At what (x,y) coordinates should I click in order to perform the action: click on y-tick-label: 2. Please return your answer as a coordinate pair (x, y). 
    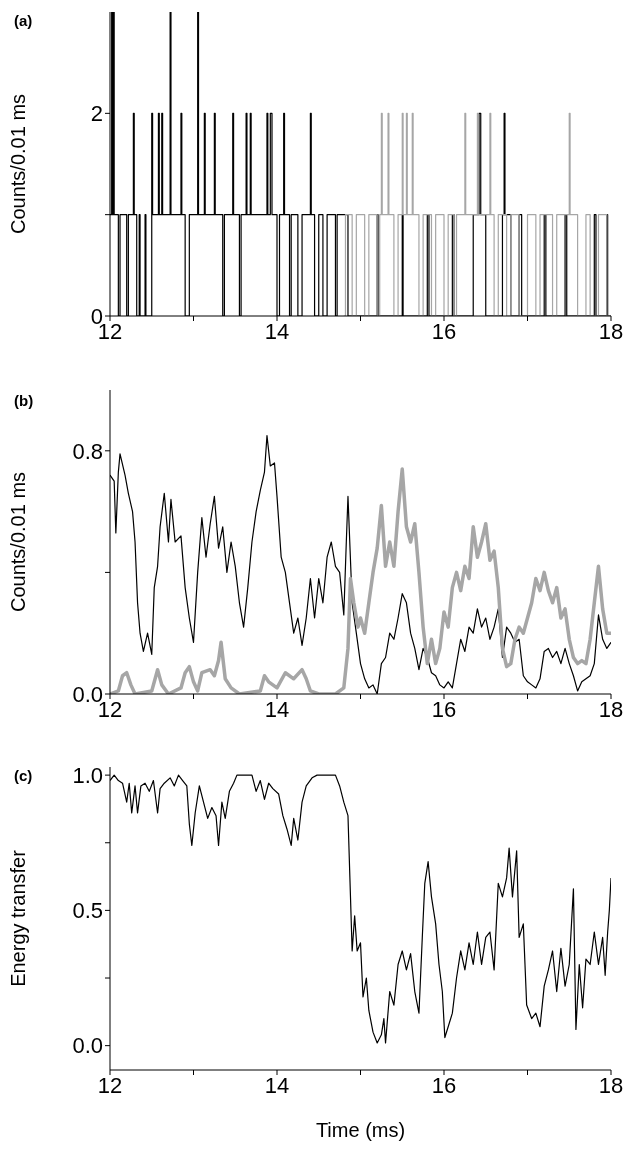
    Looking at the image, I should click on (96, 114).